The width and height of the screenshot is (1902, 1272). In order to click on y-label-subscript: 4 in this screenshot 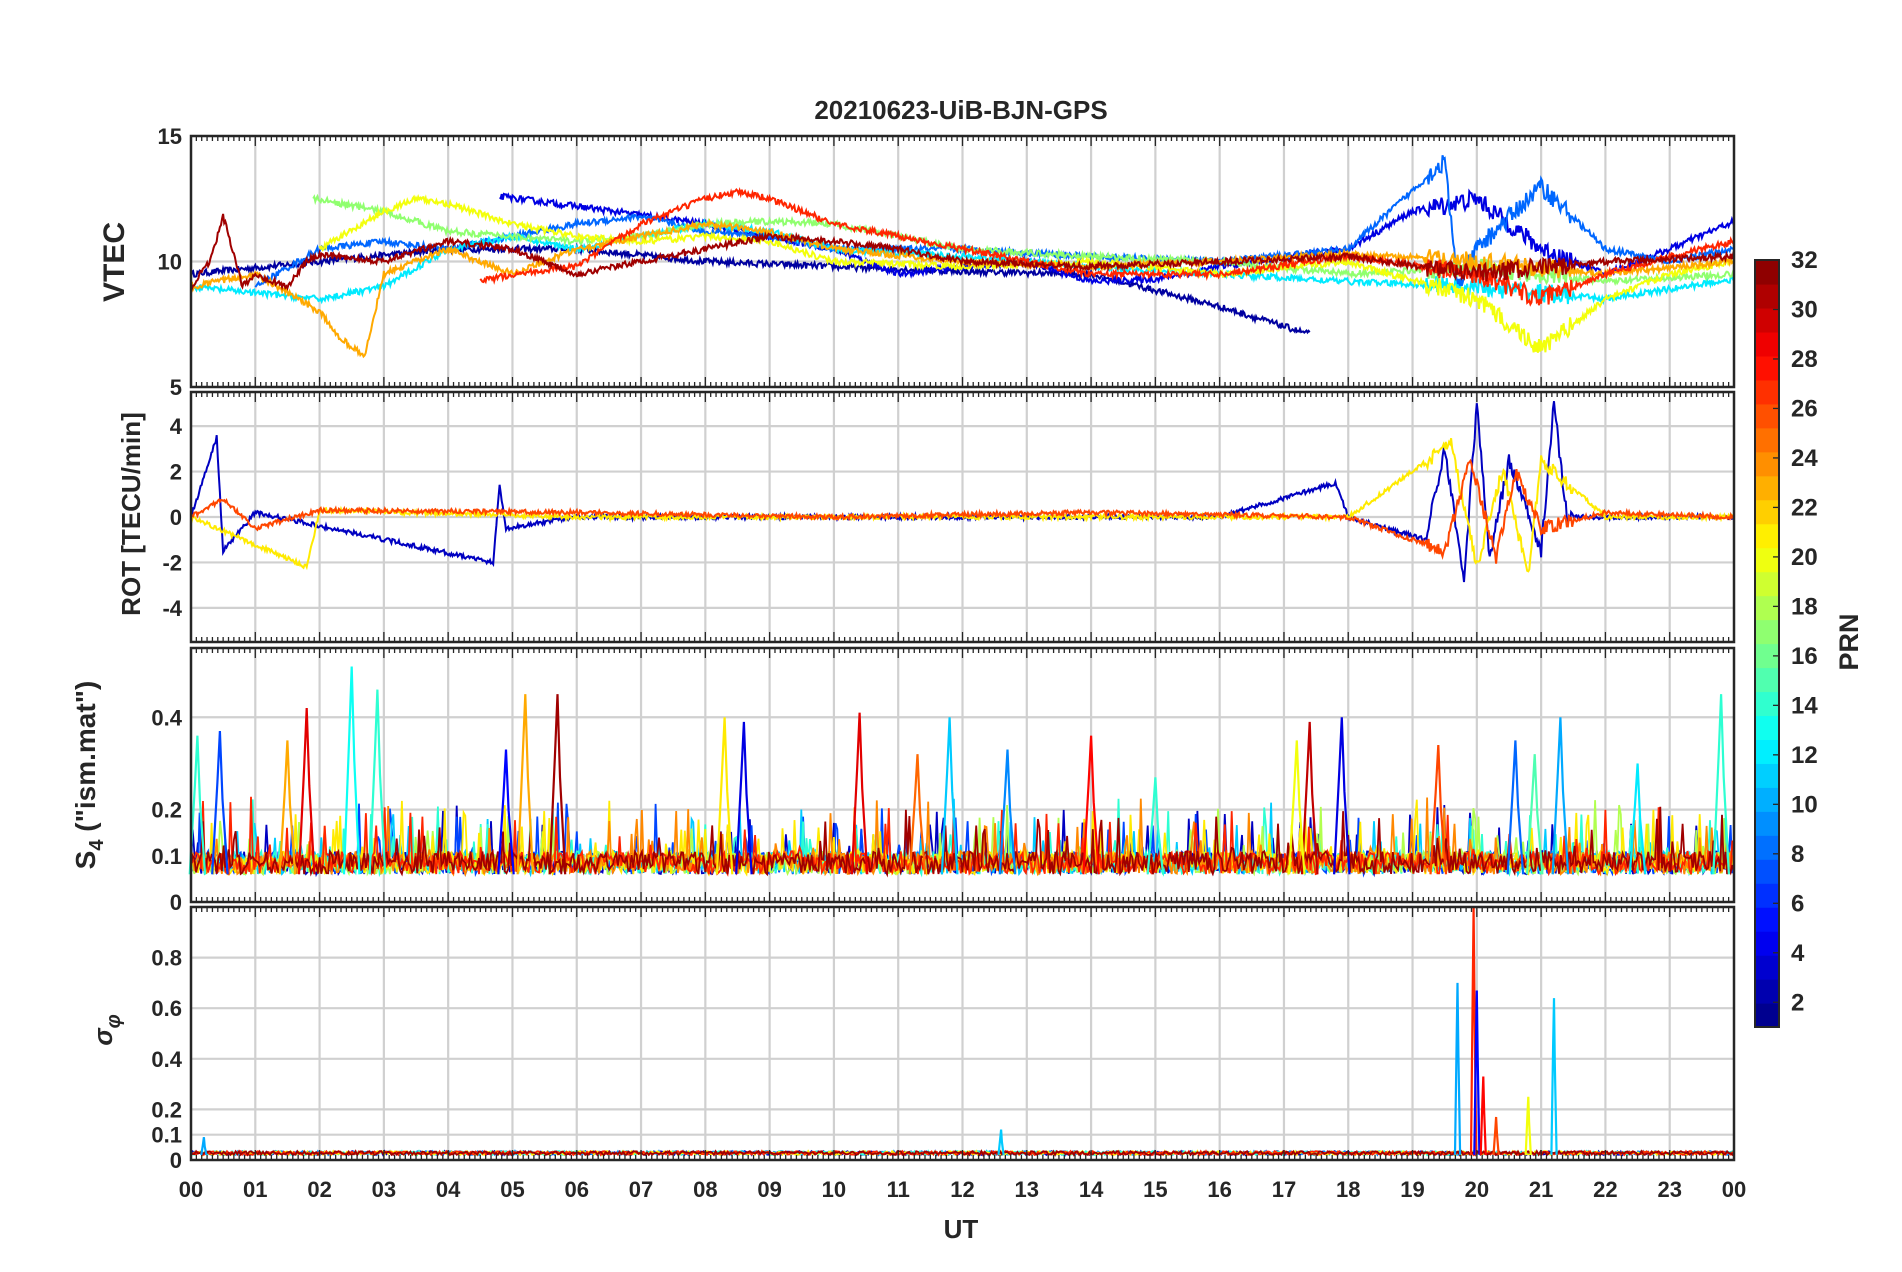, I will do `click(97, 845)`.